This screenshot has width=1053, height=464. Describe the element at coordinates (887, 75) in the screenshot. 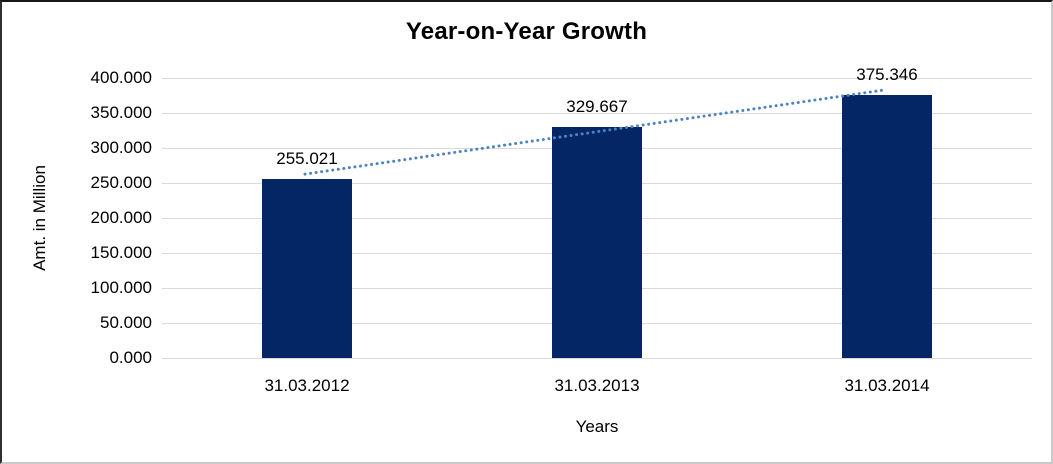

I see `bar-data-label: 375.346` at that location.